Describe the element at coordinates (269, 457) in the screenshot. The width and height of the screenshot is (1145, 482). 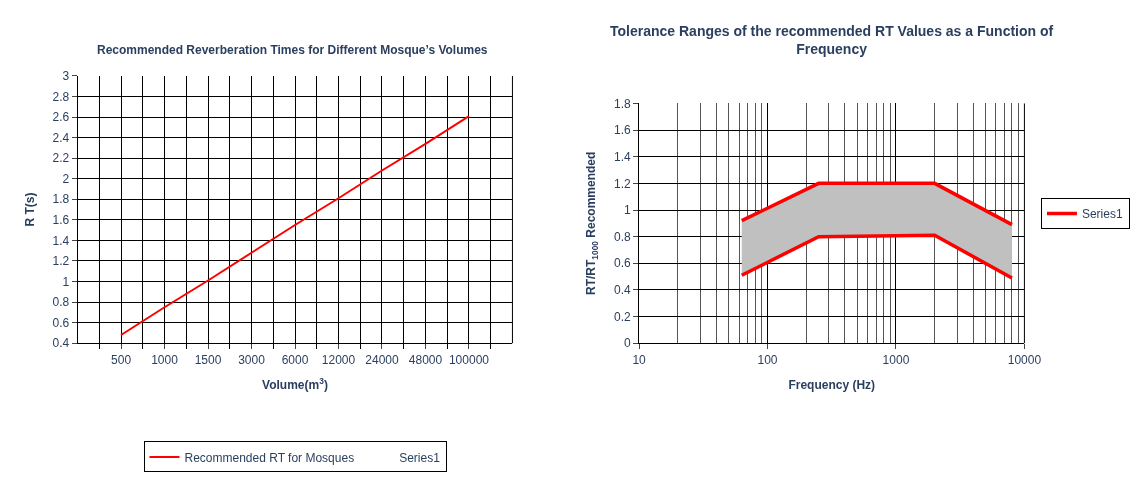
I see `legend-label: Recommended RT for Mosques` at that location.